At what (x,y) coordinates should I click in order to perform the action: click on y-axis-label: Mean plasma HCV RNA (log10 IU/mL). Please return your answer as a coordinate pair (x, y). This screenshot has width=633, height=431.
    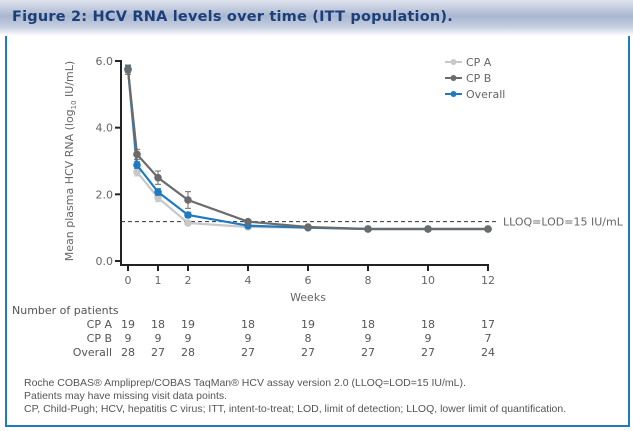
    Looking at the image, I should click on (70, 161).